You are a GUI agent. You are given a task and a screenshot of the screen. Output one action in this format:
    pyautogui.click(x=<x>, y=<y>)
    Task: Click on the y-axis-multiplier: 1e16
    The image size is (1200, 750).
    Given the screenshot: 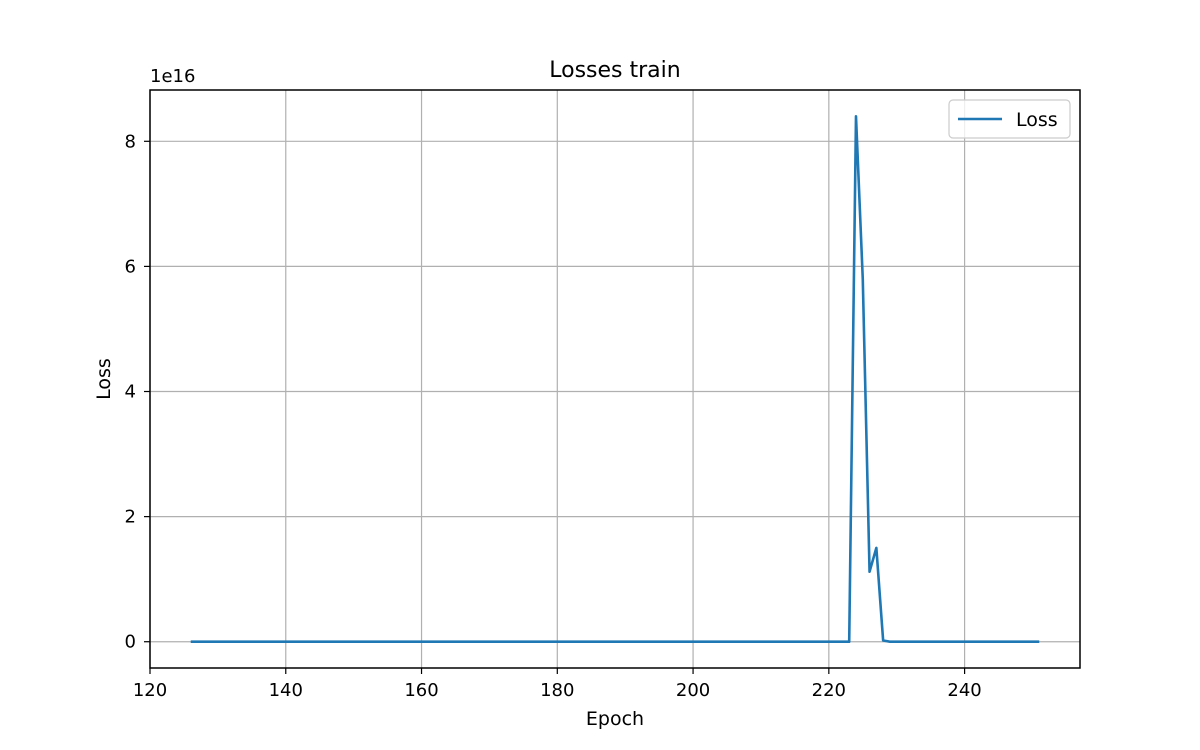 What is the action you would take?
    pyautogui.click(x=172, y=76)
    